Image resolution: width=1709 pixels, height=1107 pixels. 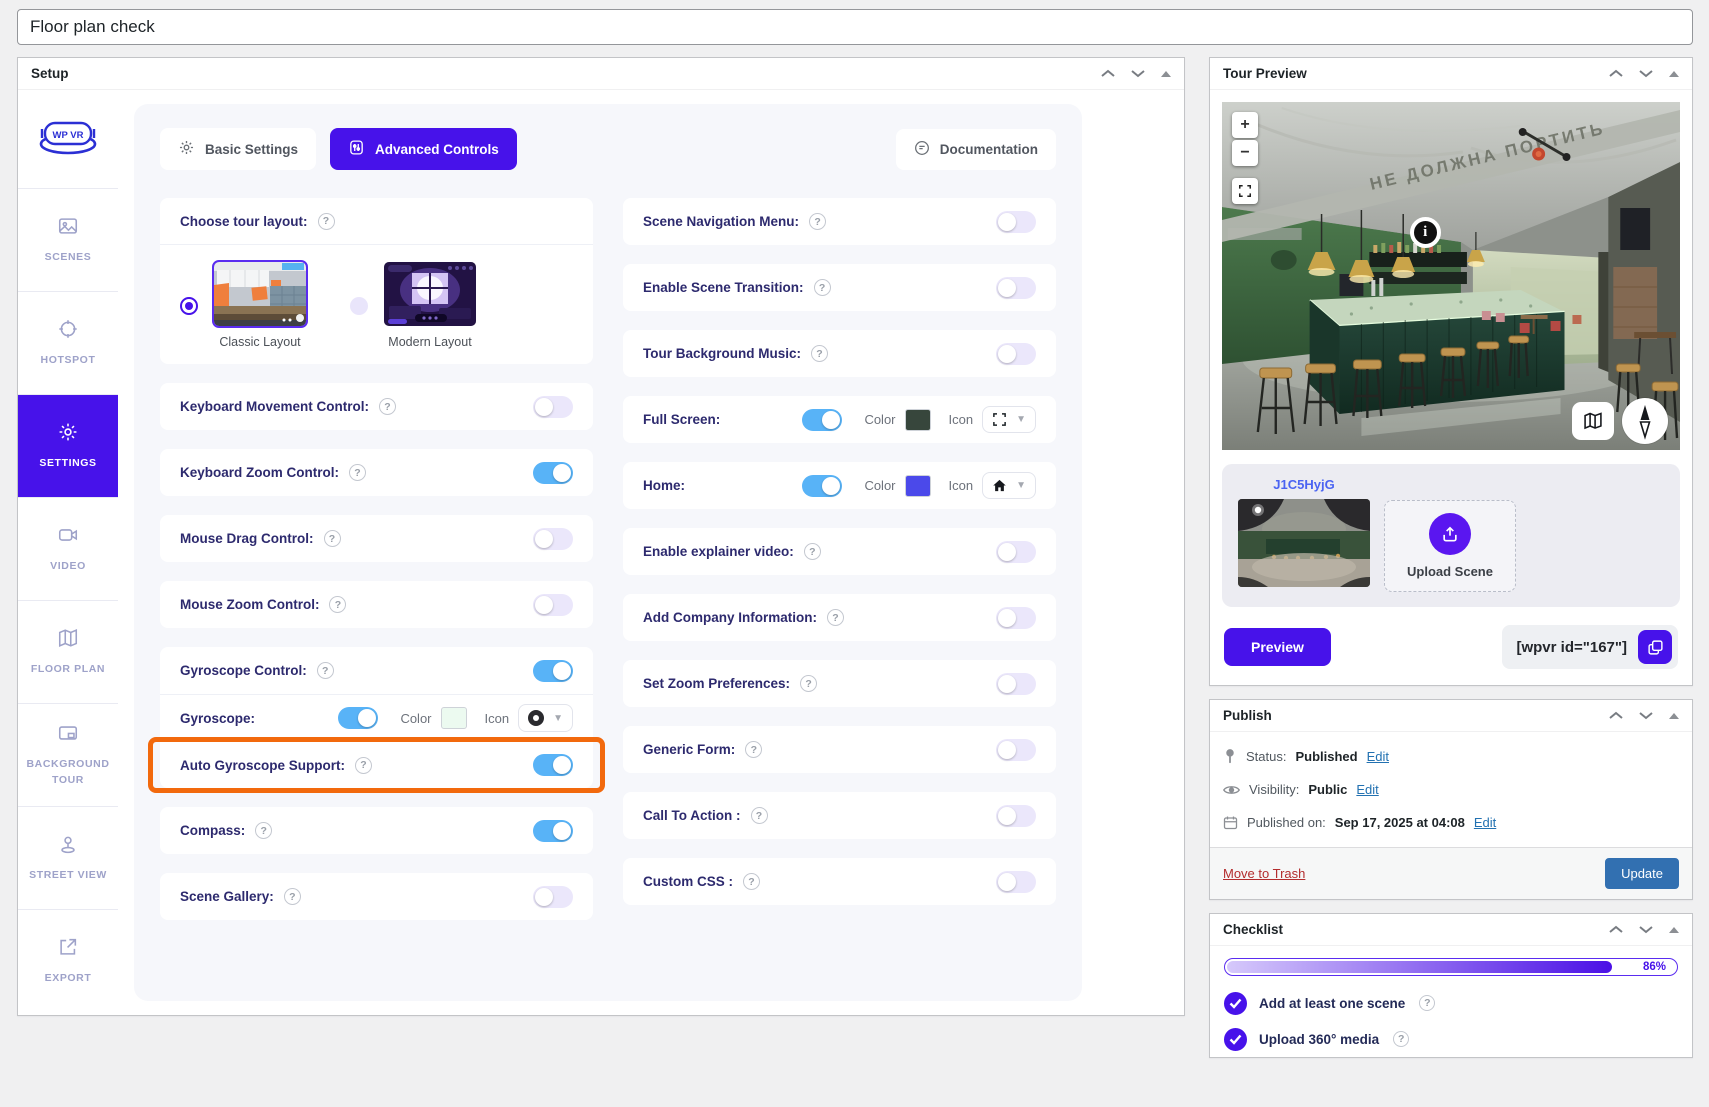 What do you see at coordinates (1016, 287) in the screenshot?
I see `scene-transition-toggle` at bounding box center [1016, 287].